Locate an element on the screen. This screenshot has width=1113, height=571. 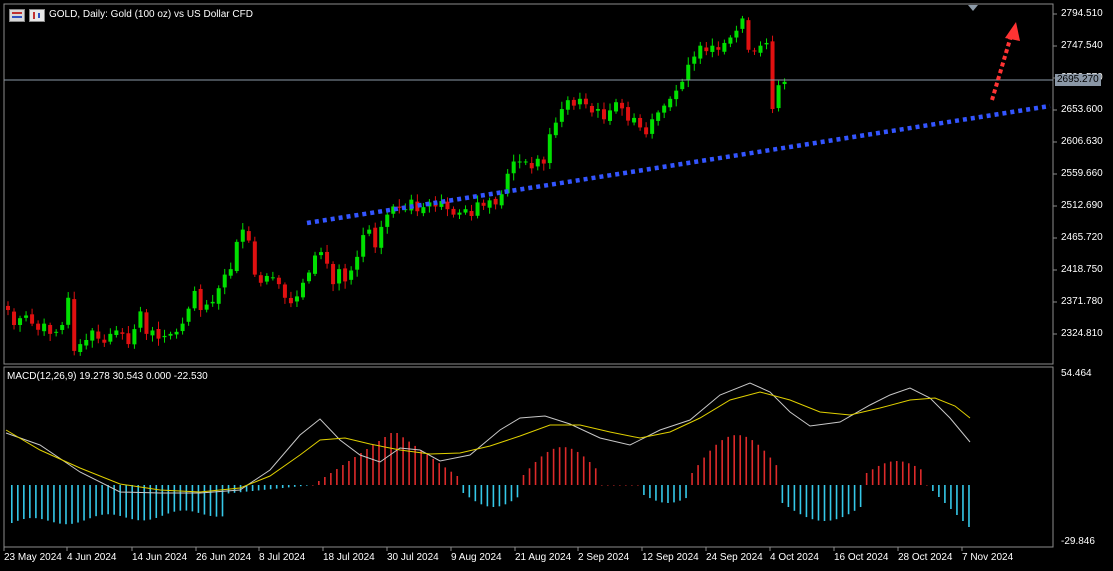
chart-type-icon is located at coordinates (37, 15).